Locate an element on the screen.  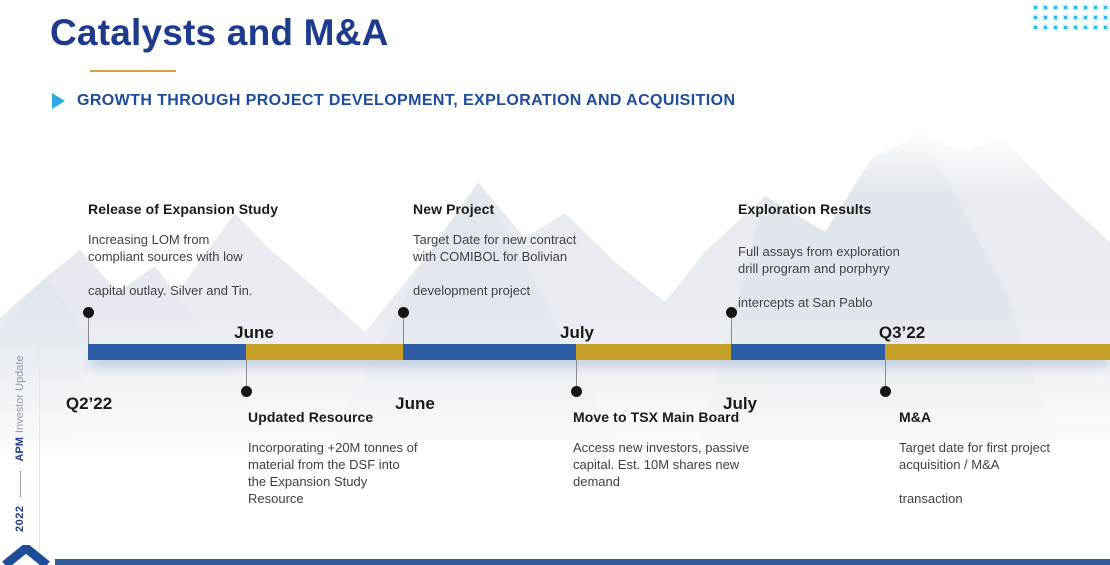
date-label-q2-22: Q2’22 is located at coordinates (89, 403).